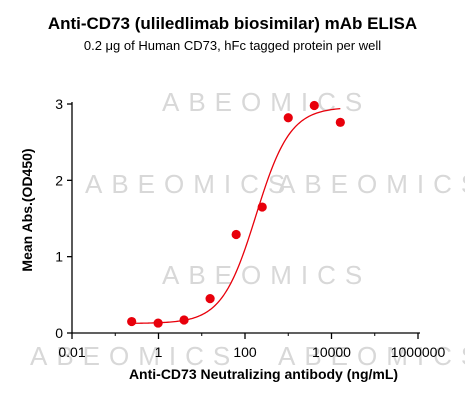 Image resolution: width=465 pixels, height=400 pixels. Describe the element at coordinates (59, 333) in the screenshot. I see `y-tick-label: 0` at that location.